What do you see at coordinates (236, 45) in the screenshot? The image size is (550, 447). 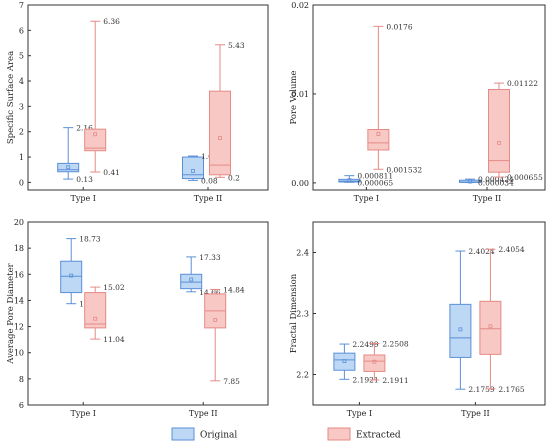 I see `max-label: 5.43` at bounding box center [236, 45].